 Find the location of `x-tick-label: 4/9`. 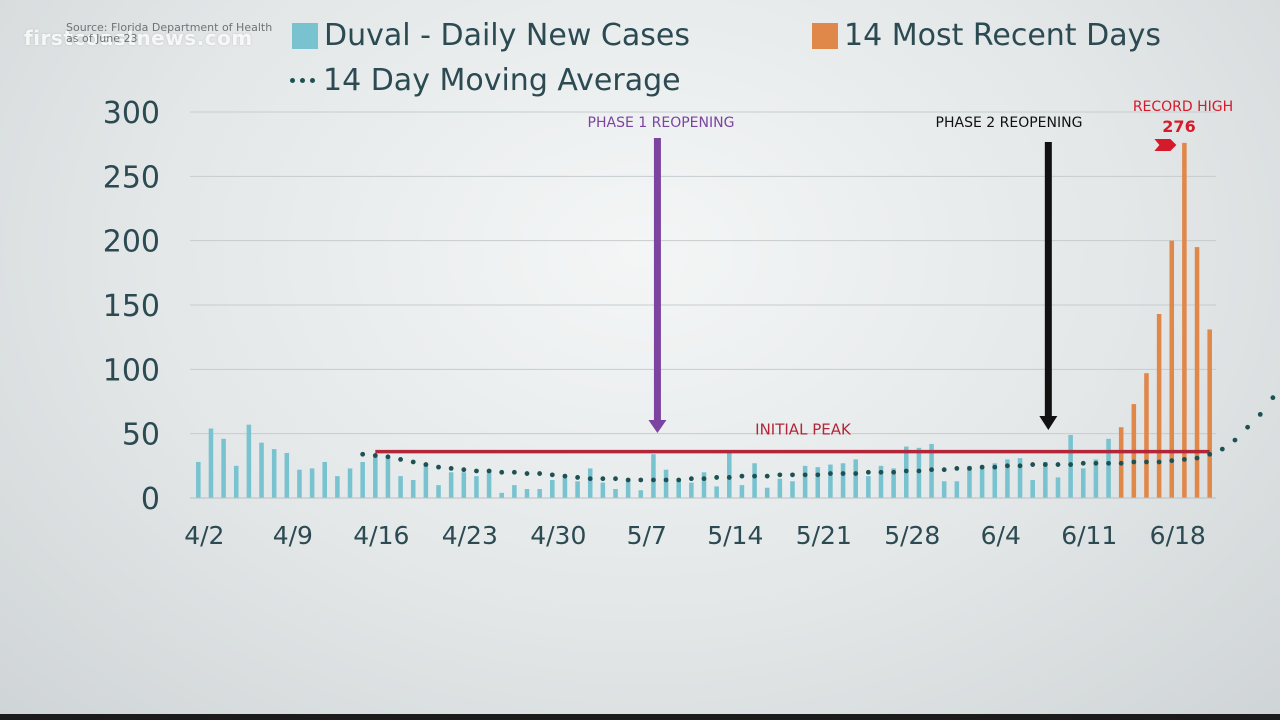

x-tick-label: 4/9 is located at coordinates (293, 535).